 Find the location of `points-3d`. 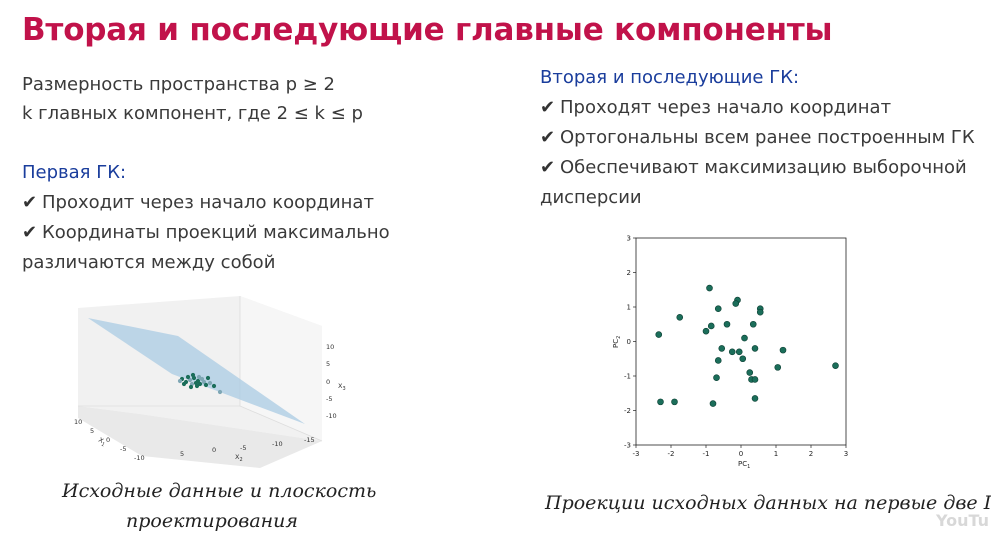

points-3d is located at coordinates (200, 383).